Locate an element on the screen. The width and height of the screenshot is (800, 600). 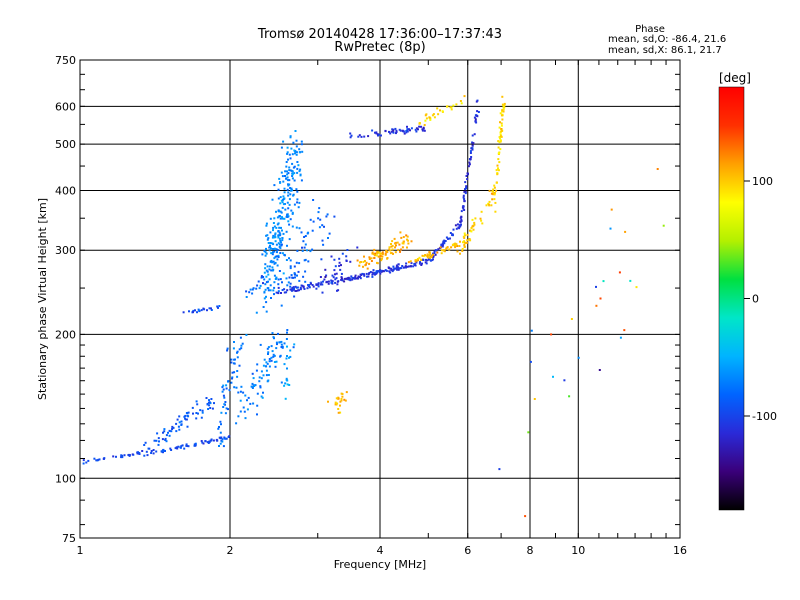
phase-stats-x: mean, sd,X: 86.1, 21.7 is located at coordinates (665, 50).